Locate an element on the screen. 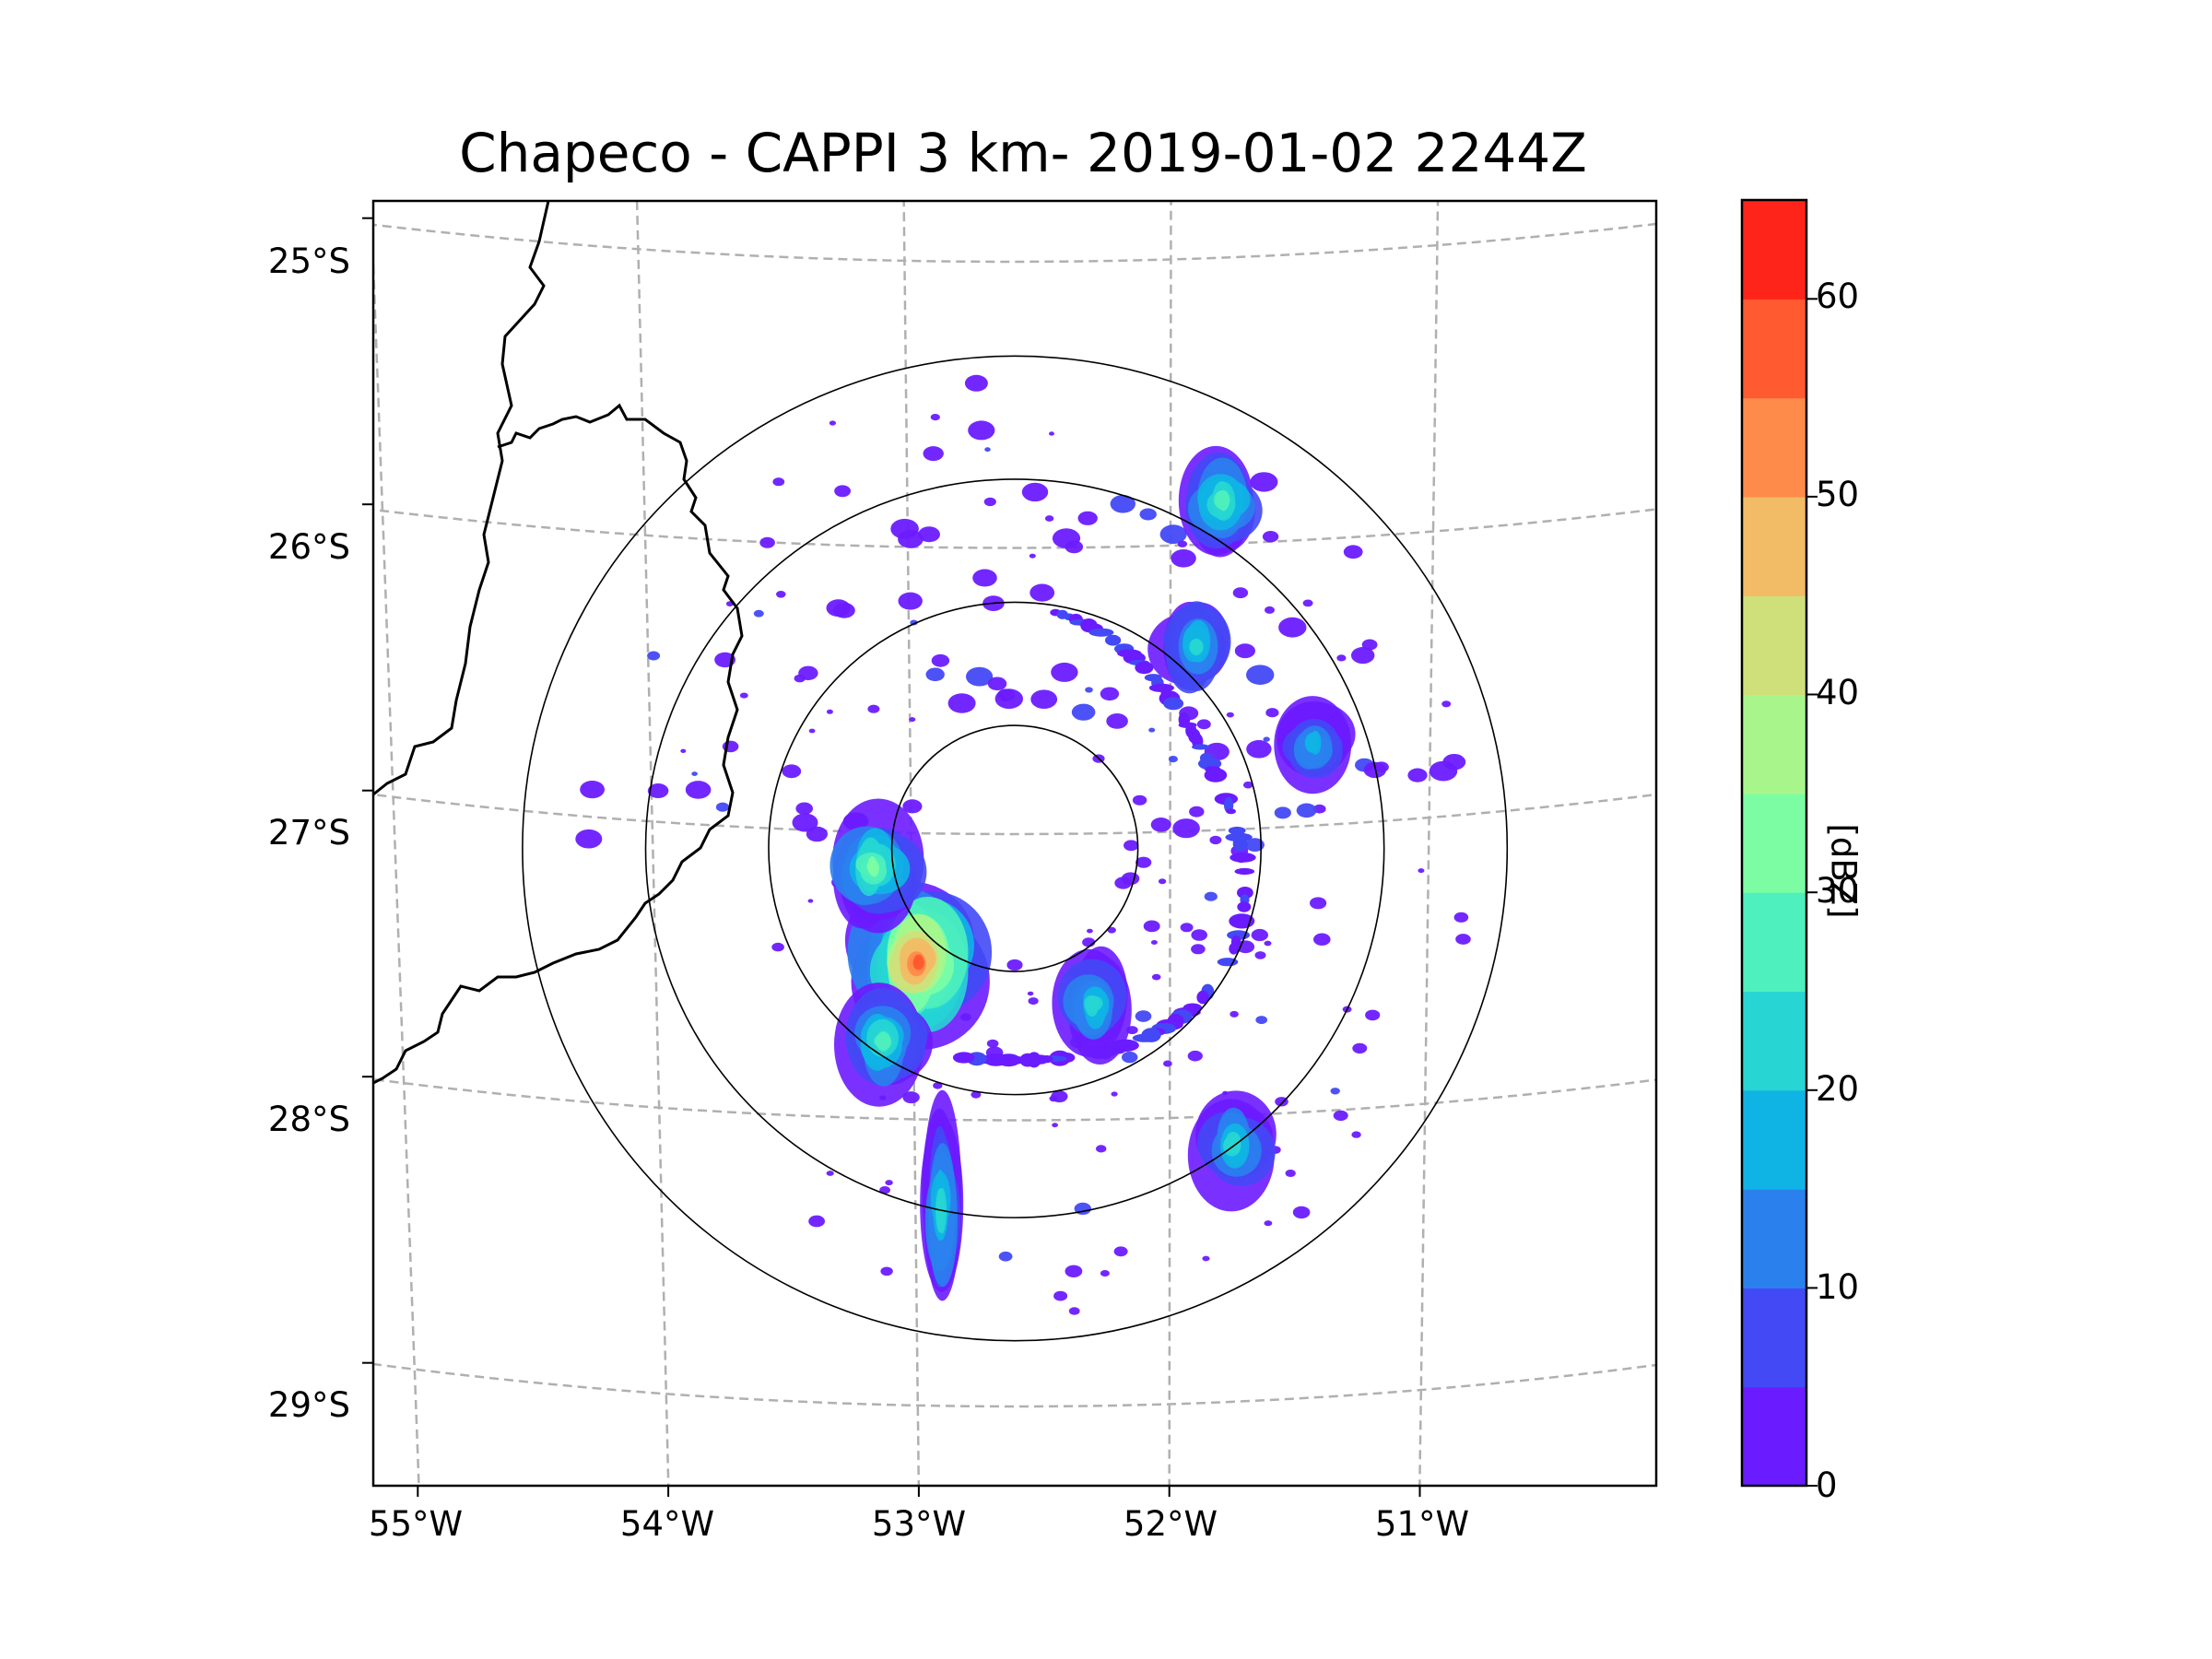  lon-label-55w: 55°W is located at coordinates (416, 1524).